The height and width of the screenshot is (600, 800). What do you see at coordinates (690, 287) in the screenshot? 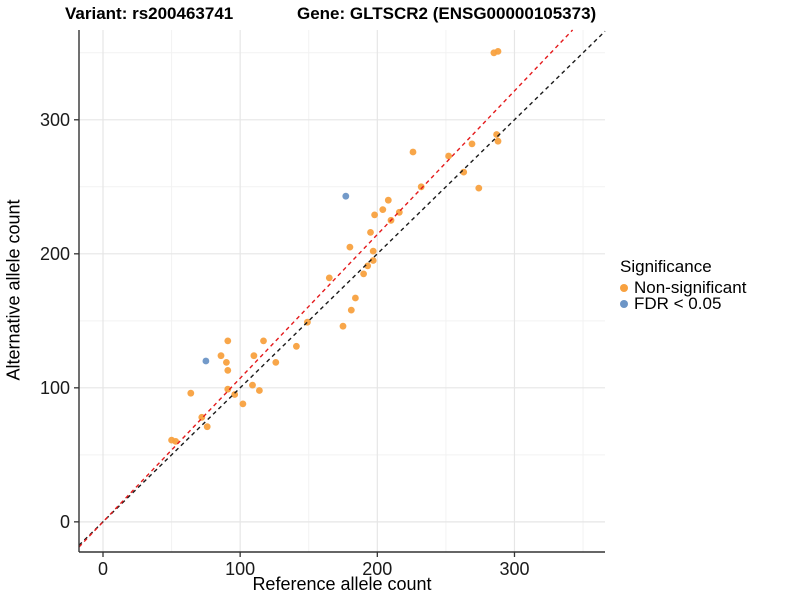
I see `legend-item-label: Non-significant` at bounding box center [690, 287].